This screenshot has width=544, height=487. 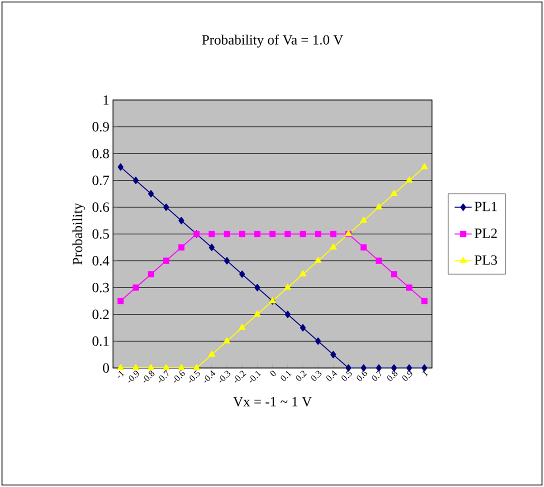 I want to click on y-tick-label: 0.1, so click(x=100, y=341).